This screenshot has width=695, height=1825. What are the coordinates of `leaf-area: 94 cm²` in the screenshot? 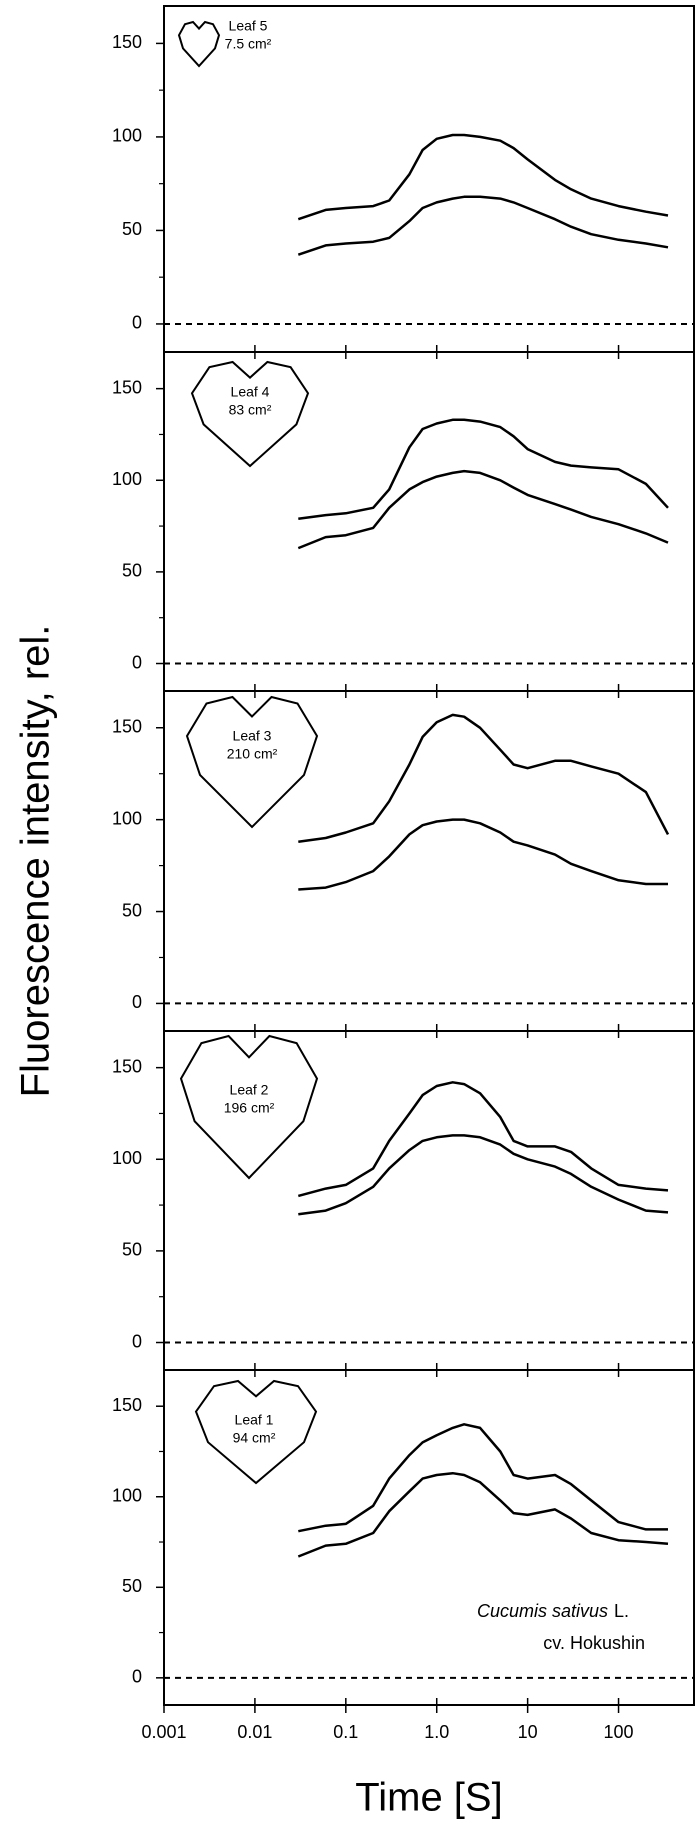 It's located at (254, 1438).